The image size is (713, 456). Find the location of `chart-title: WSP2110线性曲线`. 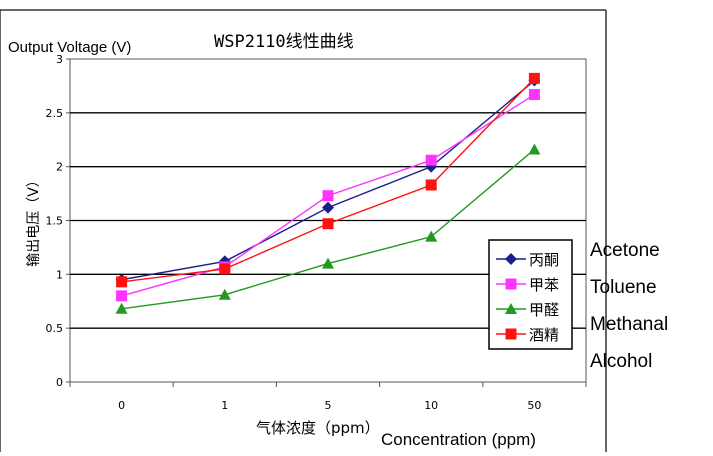

chart-title: WSP2110线性曲线 is located at coordinates (284, 42).